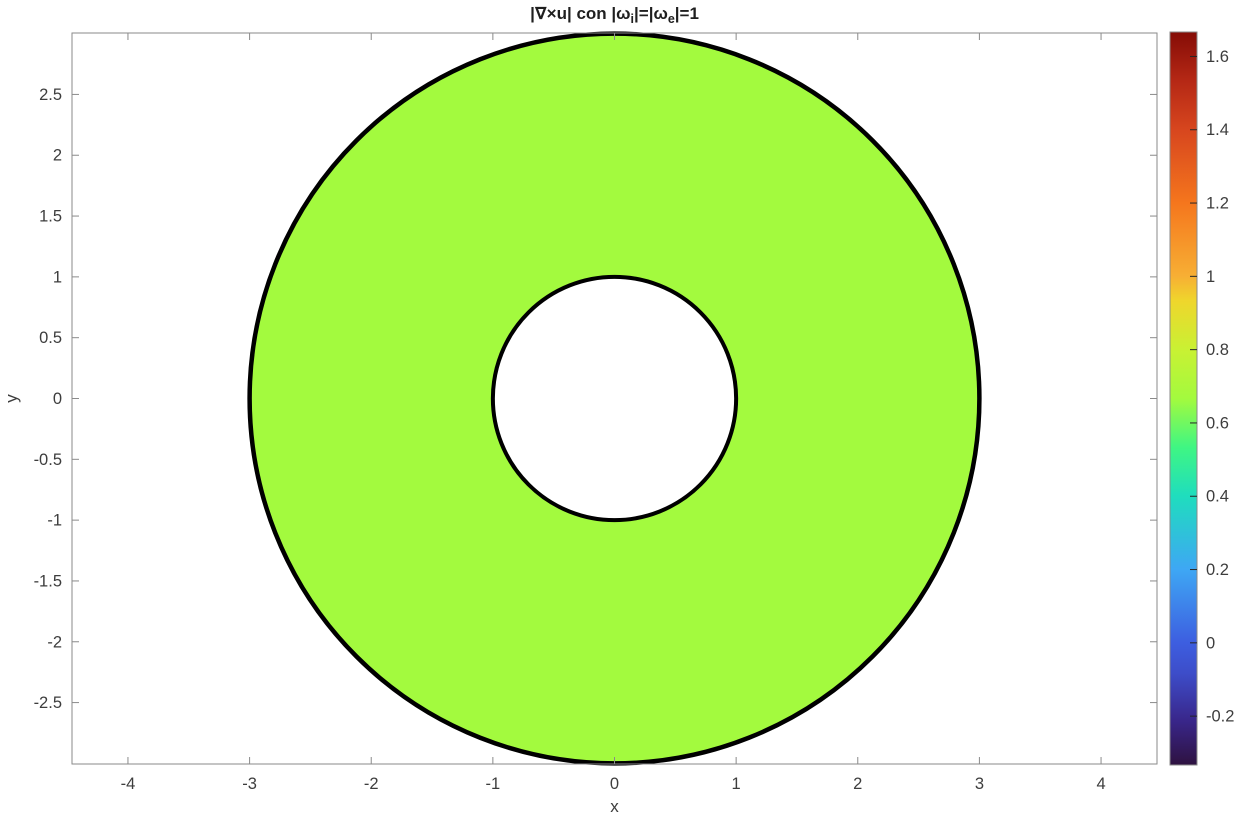  I want to click on title-text: |=|ω, so click(651, 13).